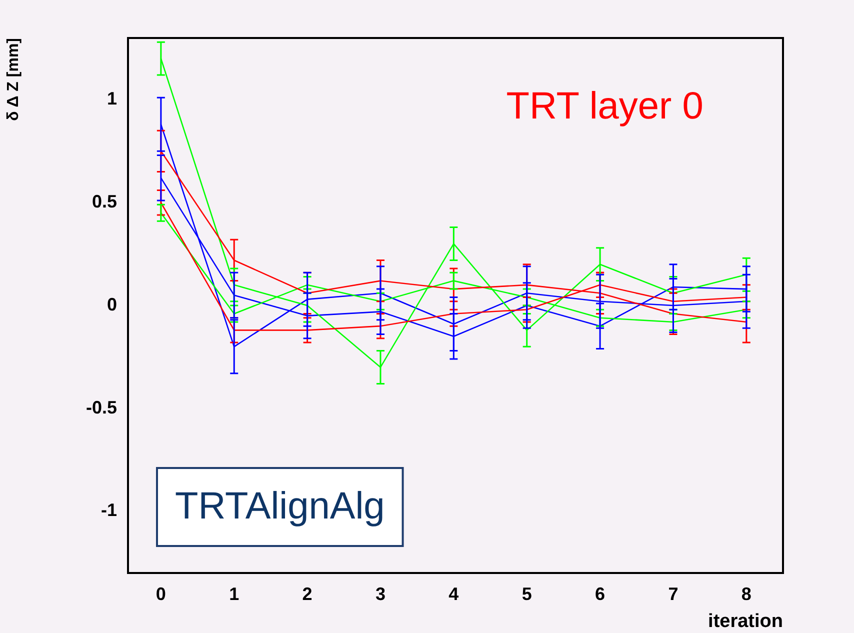 The image size is (854, 633). What do you see at coordinates (161, 594) in the screenshot?
I see `x-tick-label: 0` at bounding box center [161, 594].